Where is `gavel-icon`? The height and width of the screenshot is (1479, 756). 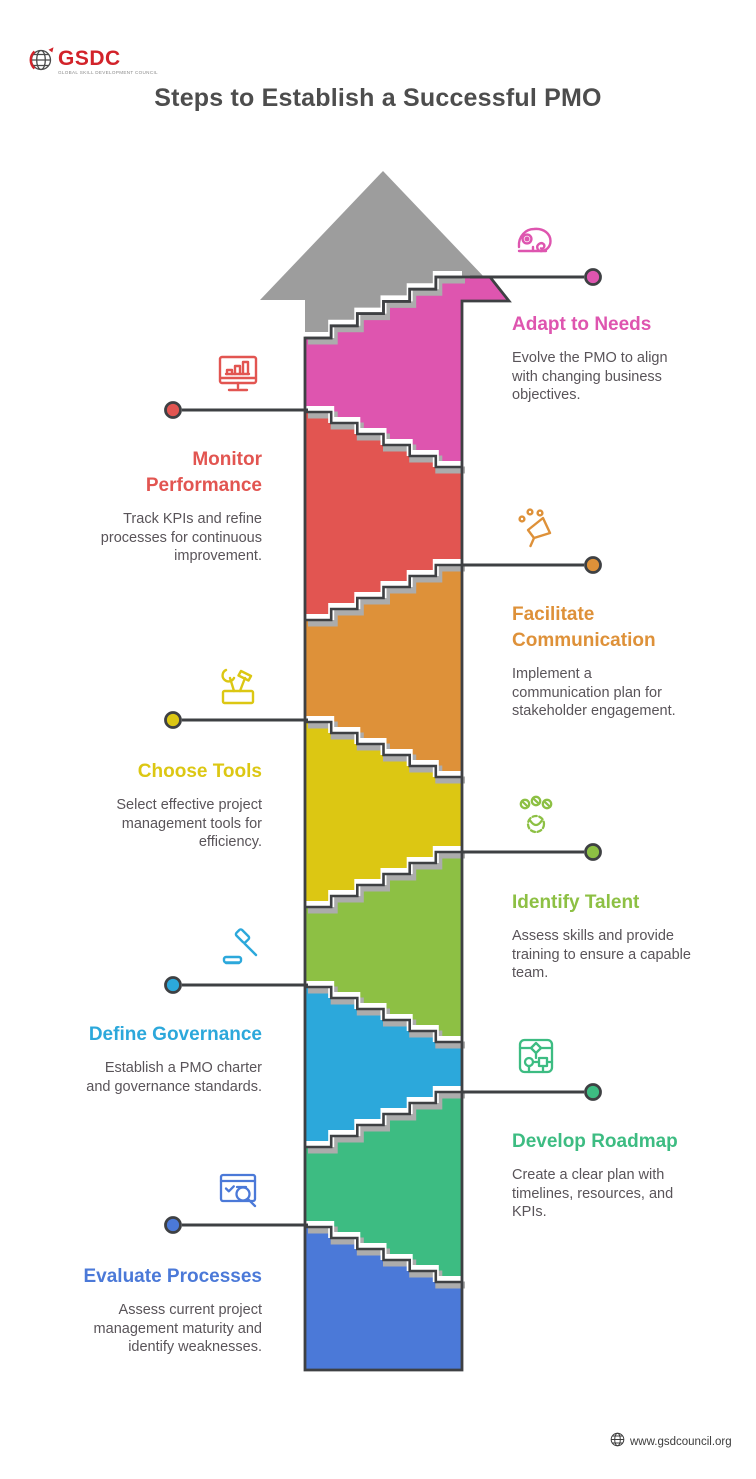
gavel-icon is located at coordinates (238, 949).